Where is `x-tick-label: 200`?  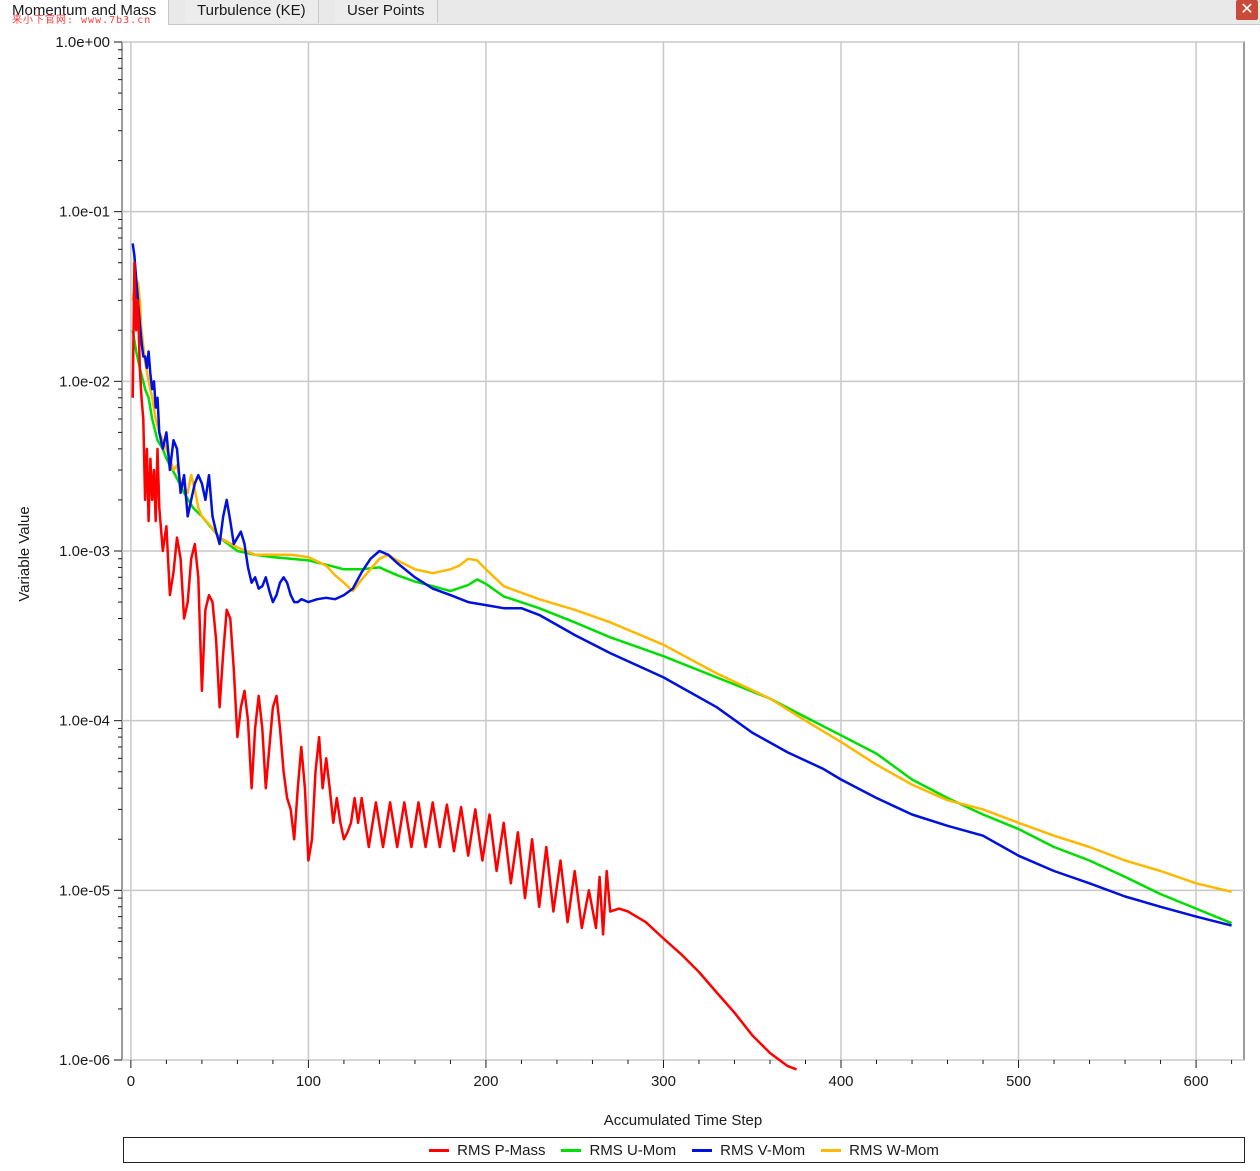
x-tick-label: 200 is located at coordinates (485, 1081).